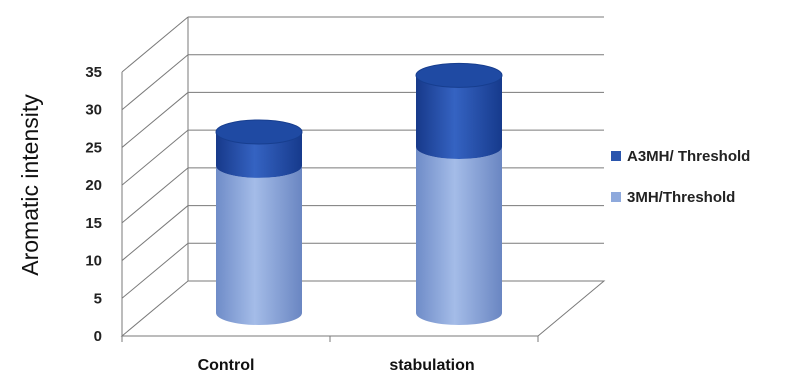  Describe the element at coordinates (689, 156) in the screenshot. I see `legend-label-a3mh: A3MH/ Threshold` at that location.